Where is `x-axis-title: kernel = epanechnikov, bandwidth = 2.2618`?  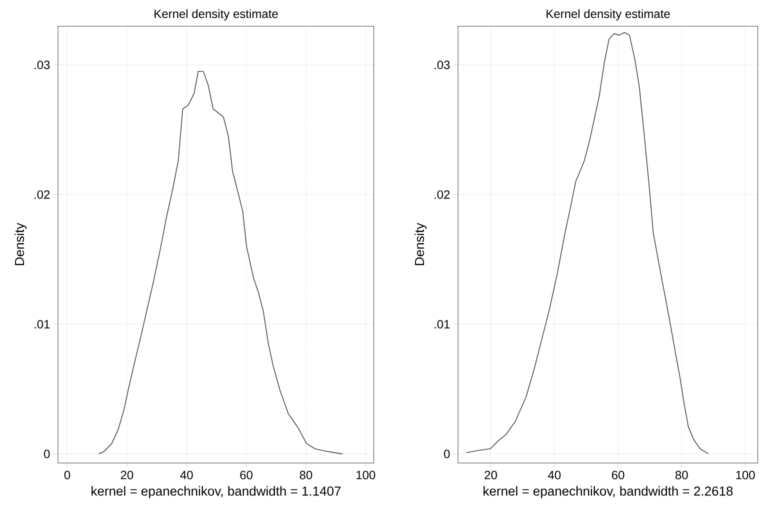
x-axis-title: kernel = epanechnikov, bandwidth = 2.2618 is located at coordinates (608, 492).